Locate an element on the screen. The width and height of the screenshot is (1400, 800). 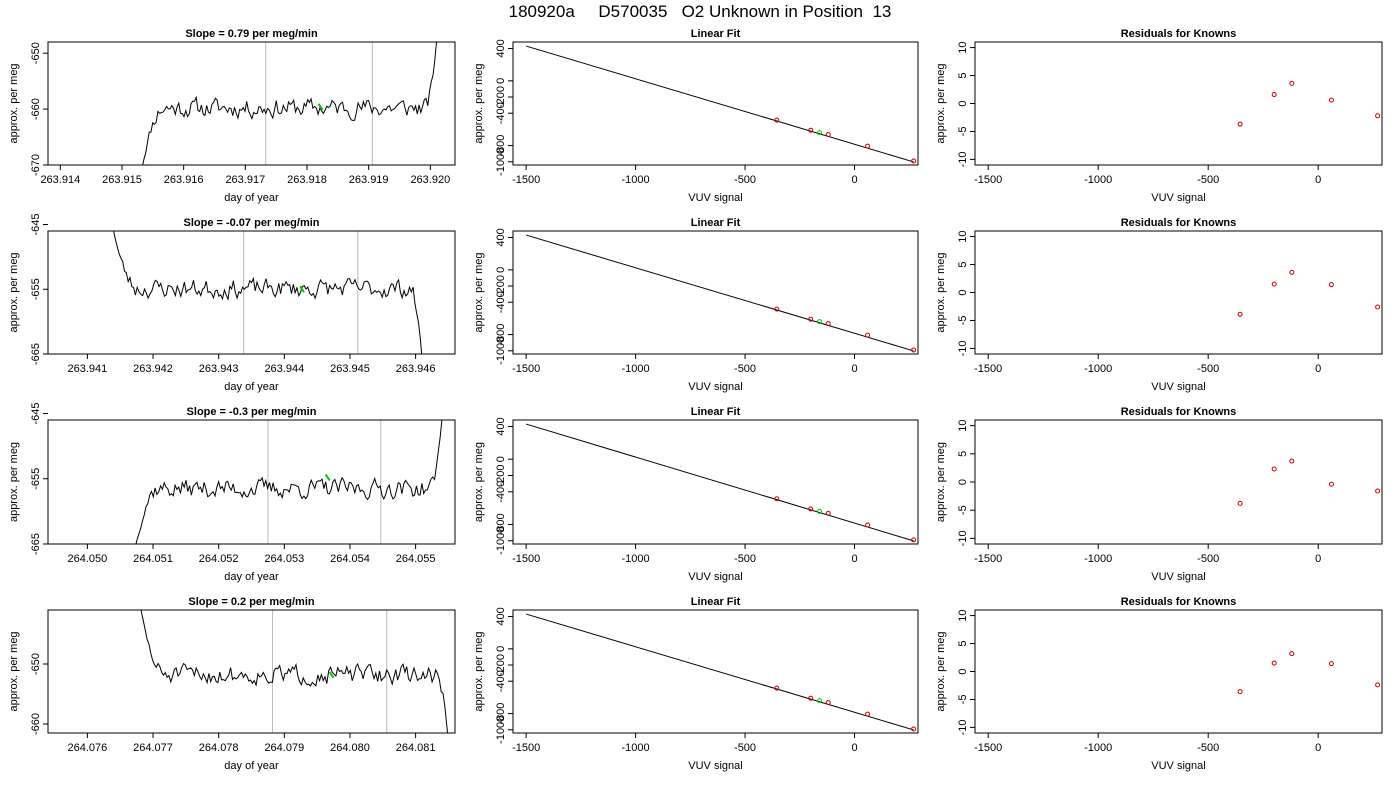
x-tick-label: -500 is located at coordinates (1208, 180).